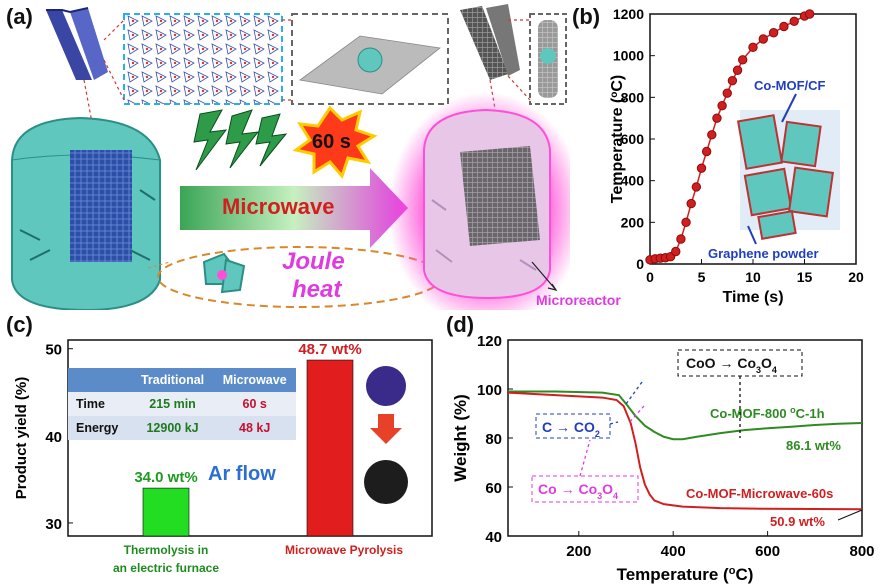  I want to click on table-header-row: Traditional Microwave, so click(182, 380).